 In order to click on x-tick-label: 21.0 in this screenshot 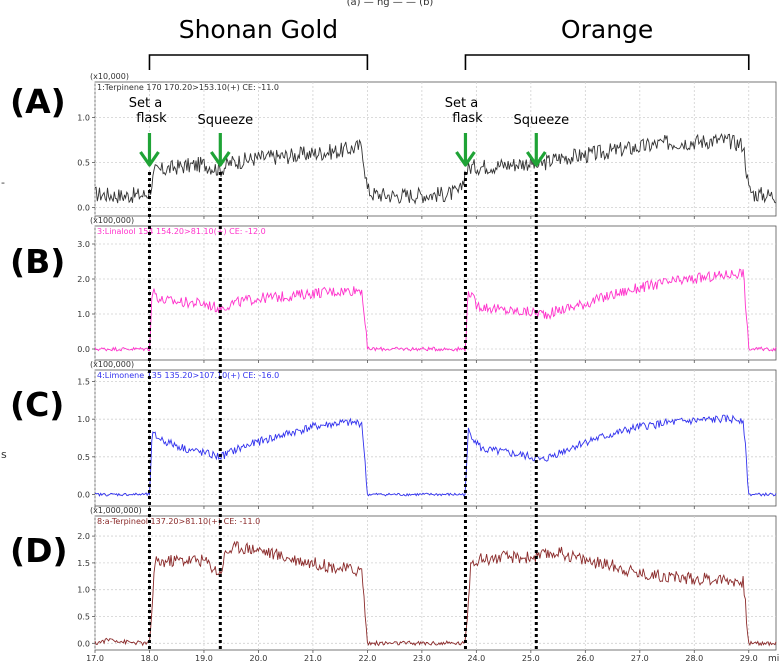, I will do `click(313, 658)`.